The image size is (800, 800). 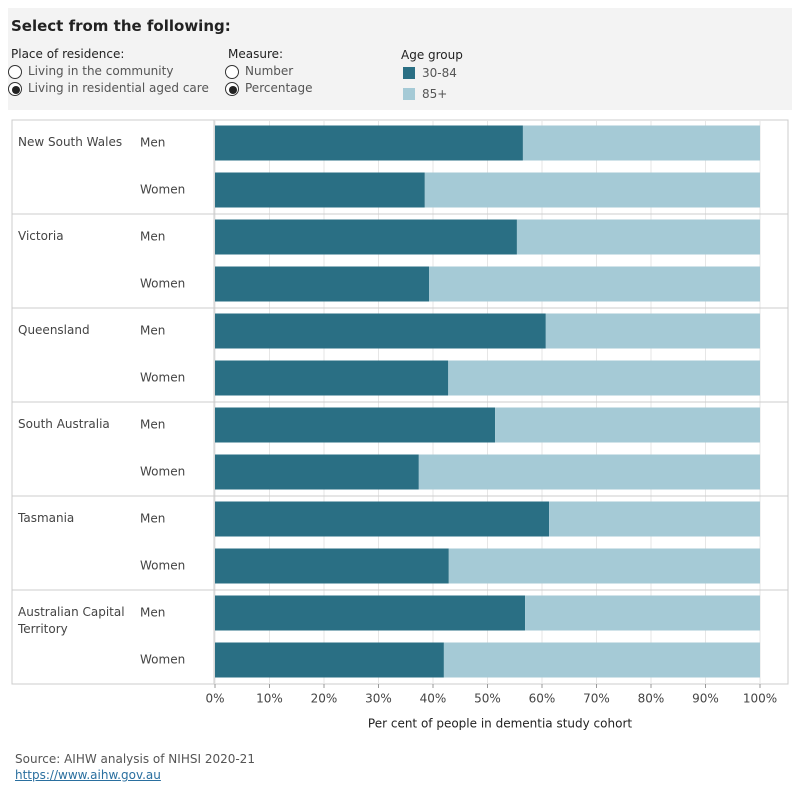 I want to click on x-tick-label: 20%, so click(x=324, y=699).